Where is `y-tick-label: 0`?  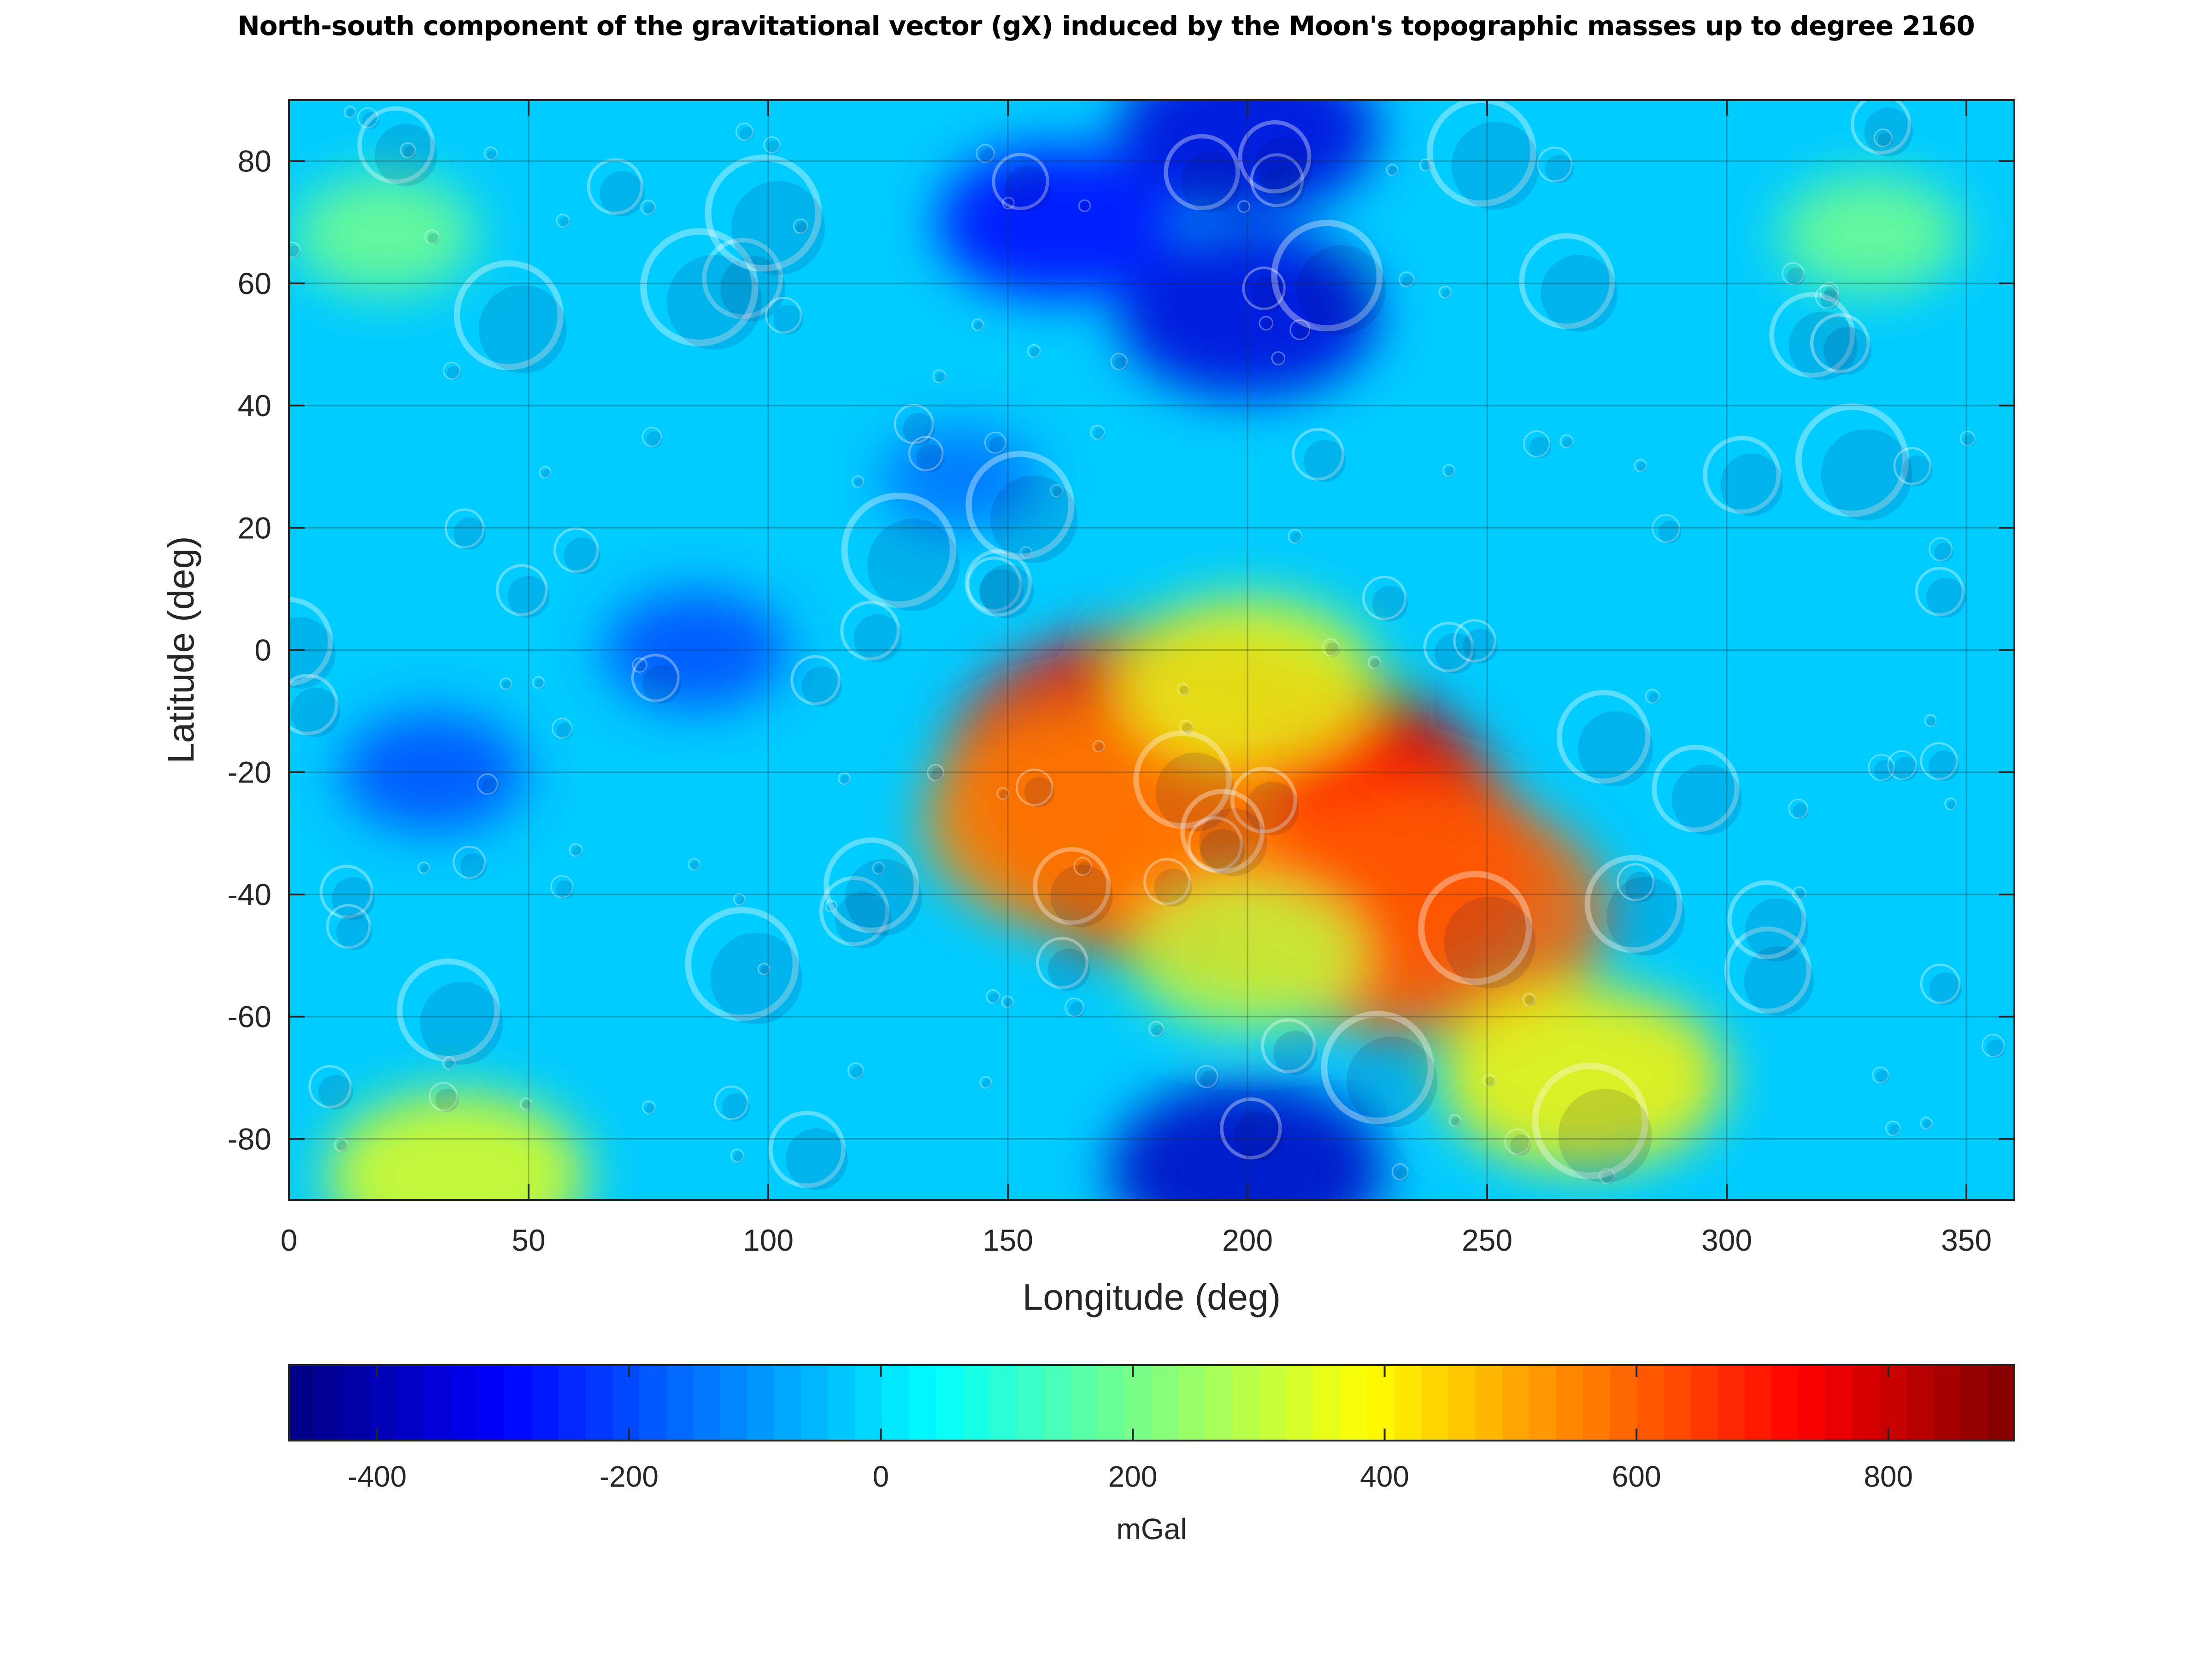 y-tick-label: 0 is located at coordinates (262, 650).